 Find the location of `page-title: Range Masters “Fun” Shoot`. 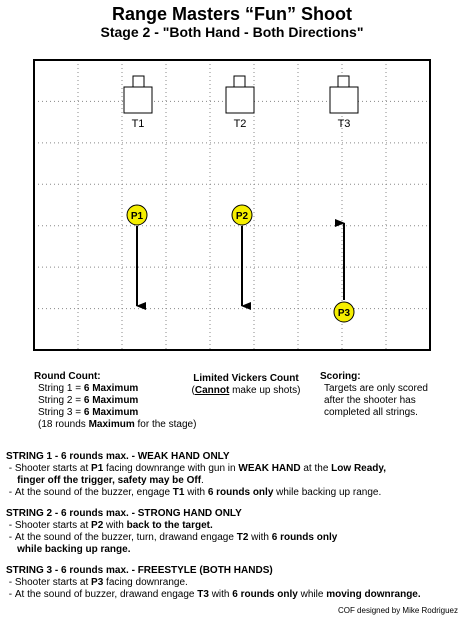

page-title: Range Masters “Fun” Shoot is located at coordinates (232, 14).